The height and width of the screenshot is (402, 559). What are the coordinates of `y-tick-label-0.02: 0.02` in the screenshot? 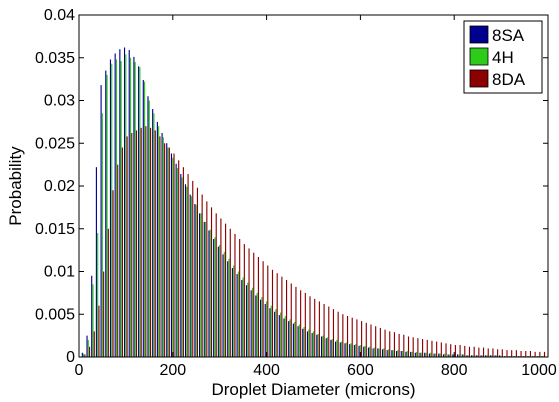 It's located at (59, 186).